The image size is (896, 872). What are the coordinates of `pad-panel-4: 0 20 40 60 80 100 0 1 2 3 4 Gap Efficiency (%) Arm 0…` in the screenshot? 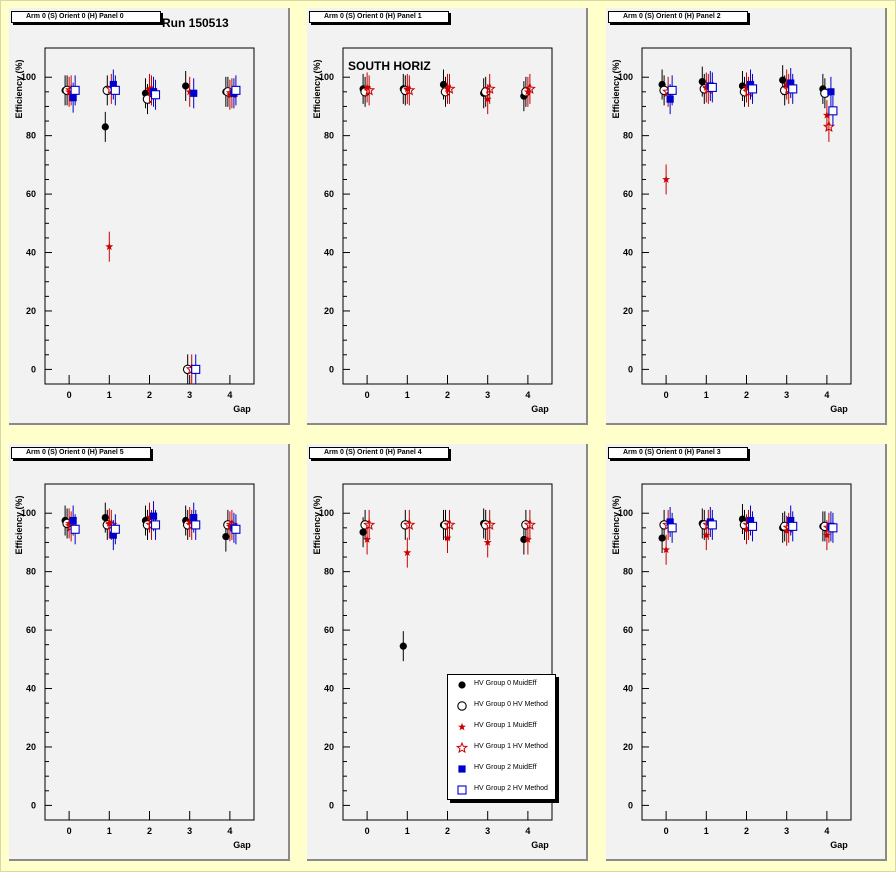 It's located at (447, 652).